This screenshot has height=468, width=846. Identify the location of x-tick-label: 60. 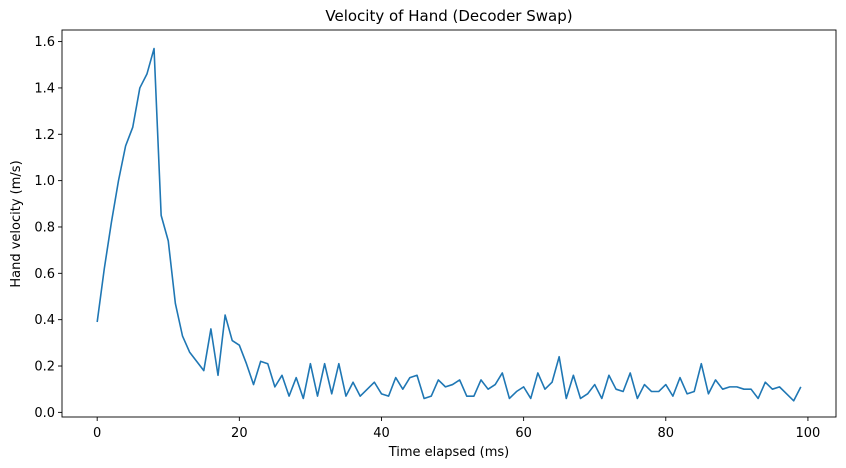
(523, 433).